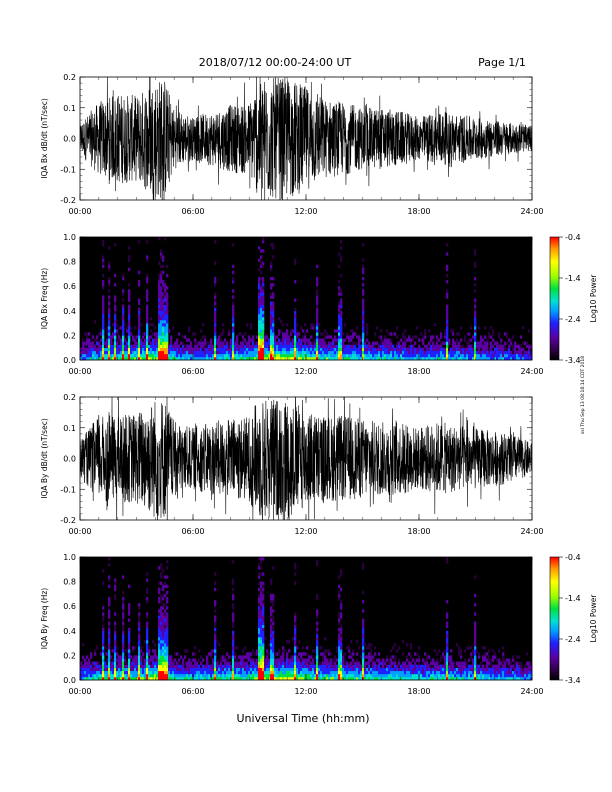 The image size is (612, 792). I want to click on page-title: 2018/07/12 00:00-24:00 UT, so click(275, 62).